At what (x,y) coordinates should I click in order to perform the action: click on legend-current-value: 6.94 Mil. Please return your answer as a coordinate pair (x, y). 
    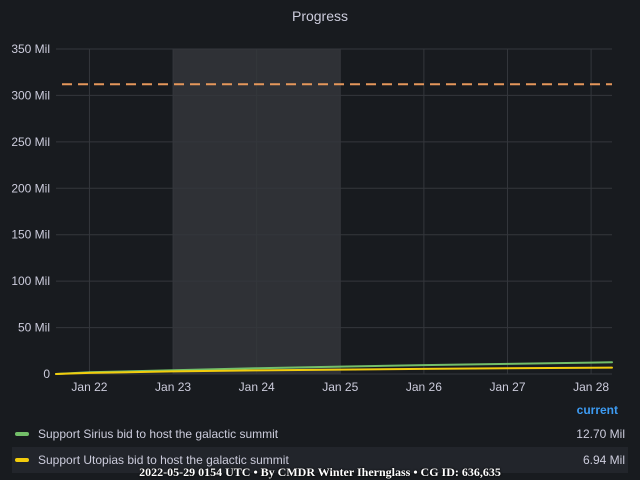
    Looking at the image, I should click on (603, 460).